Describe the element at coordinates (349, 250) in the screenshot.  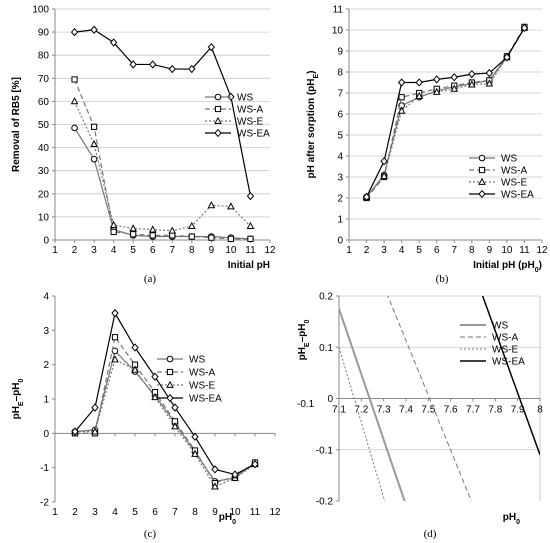
I see `x-tick-label: 1` at that location.